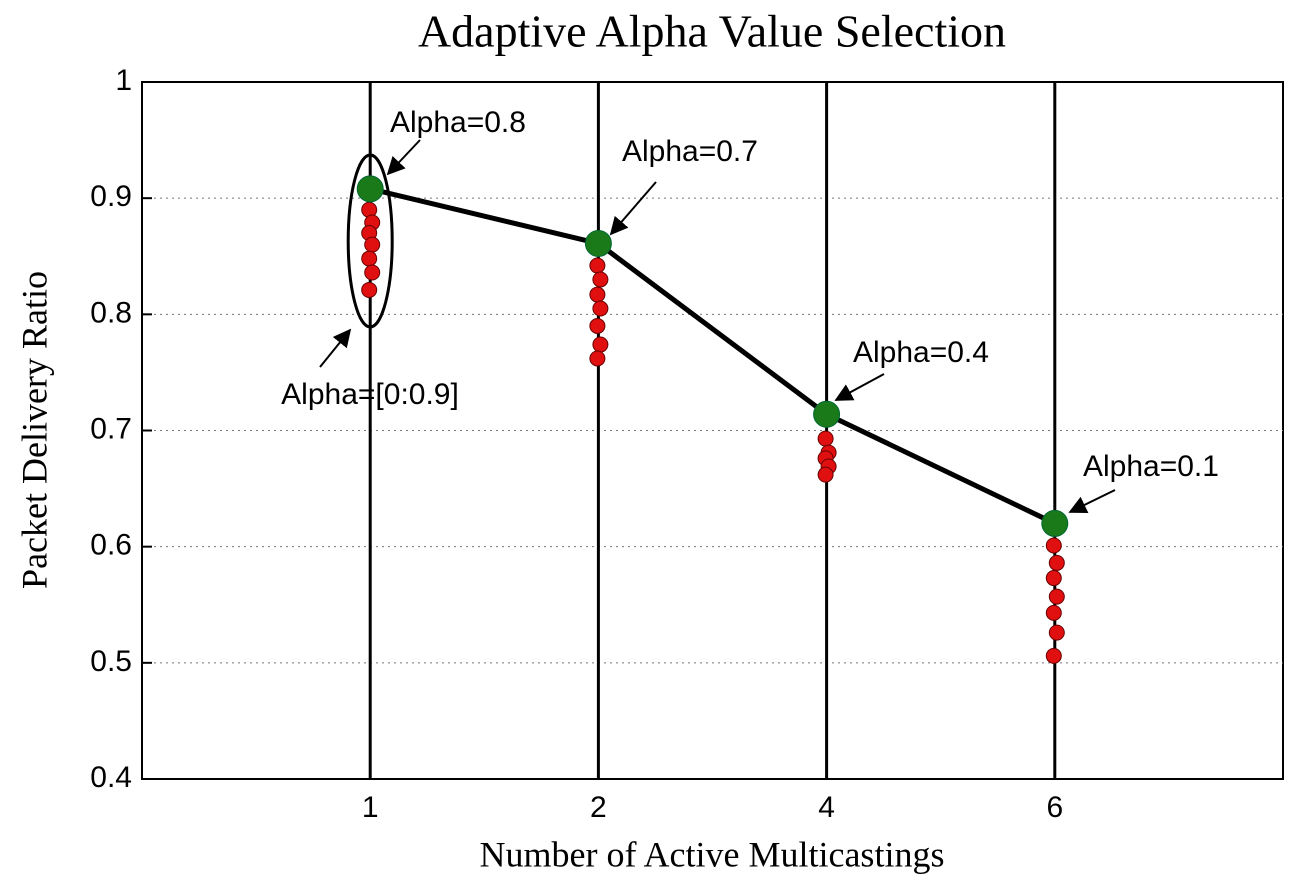 This screenshot has width=1291, height=884. I want to click on x-tick-label: 2, so click(598, 807).